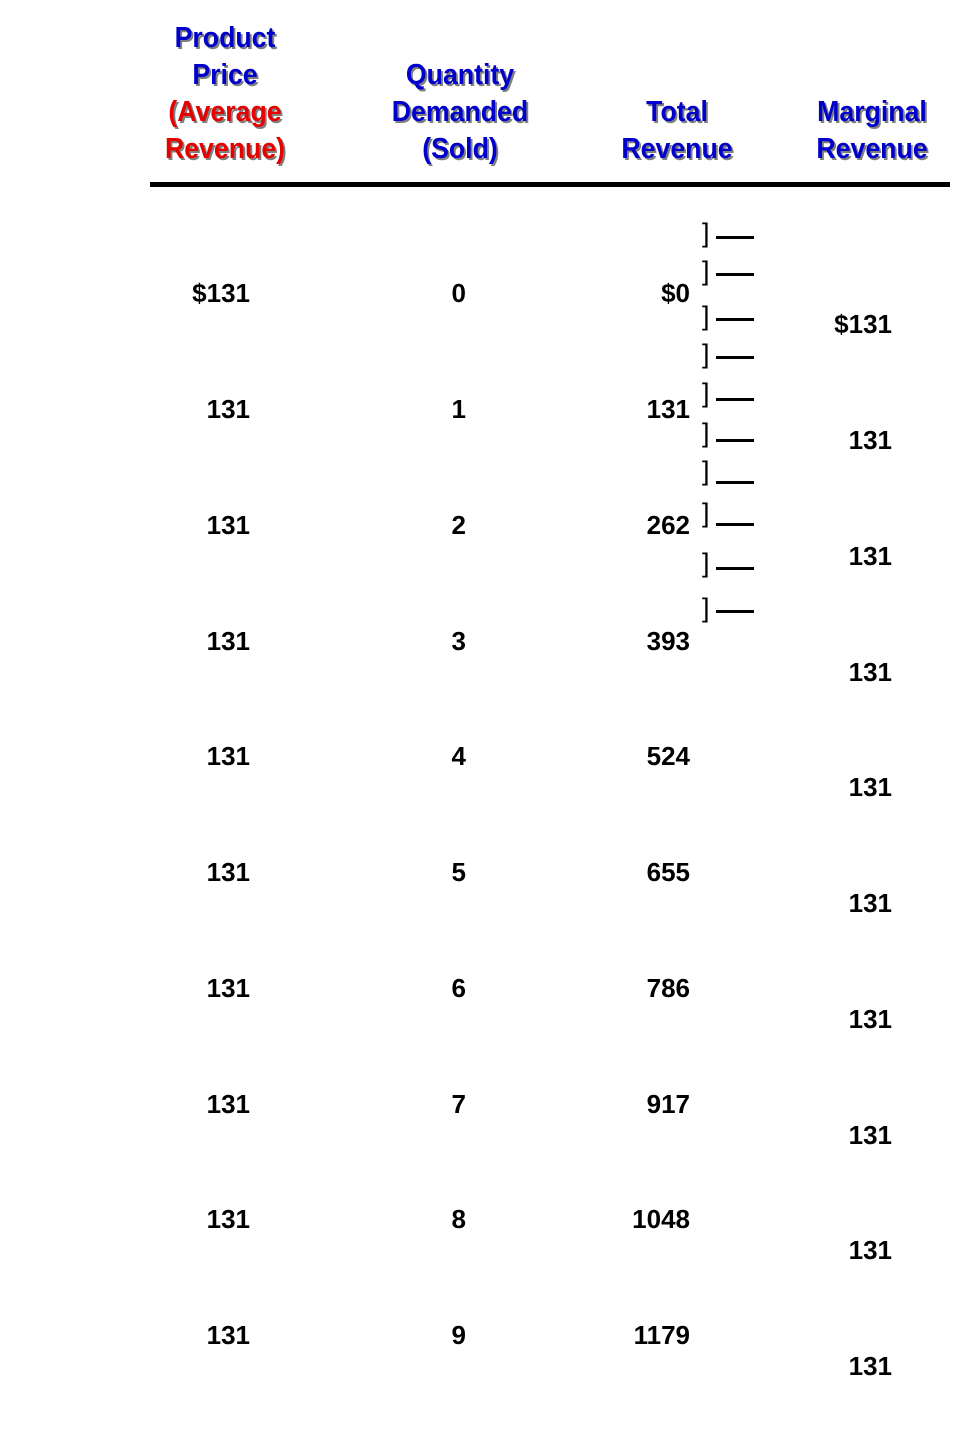 This screenshot has width=960, height=1440. I want to click on header-marginal-revenue-line2: Revenue, so click(872, 149).